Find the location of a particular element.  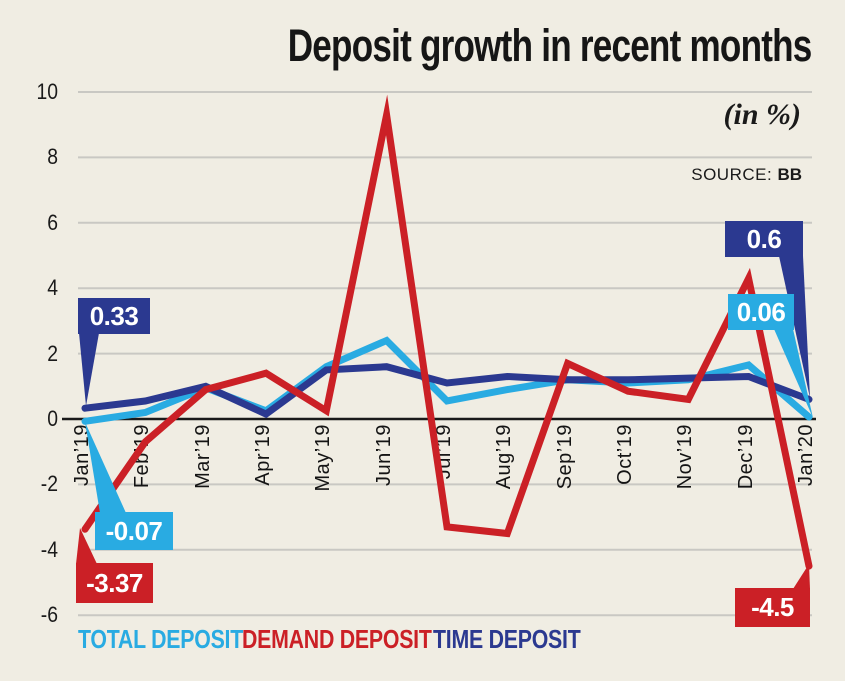

callout-demand-deposit-end: -4.5 is located at coordinates (772, 607).